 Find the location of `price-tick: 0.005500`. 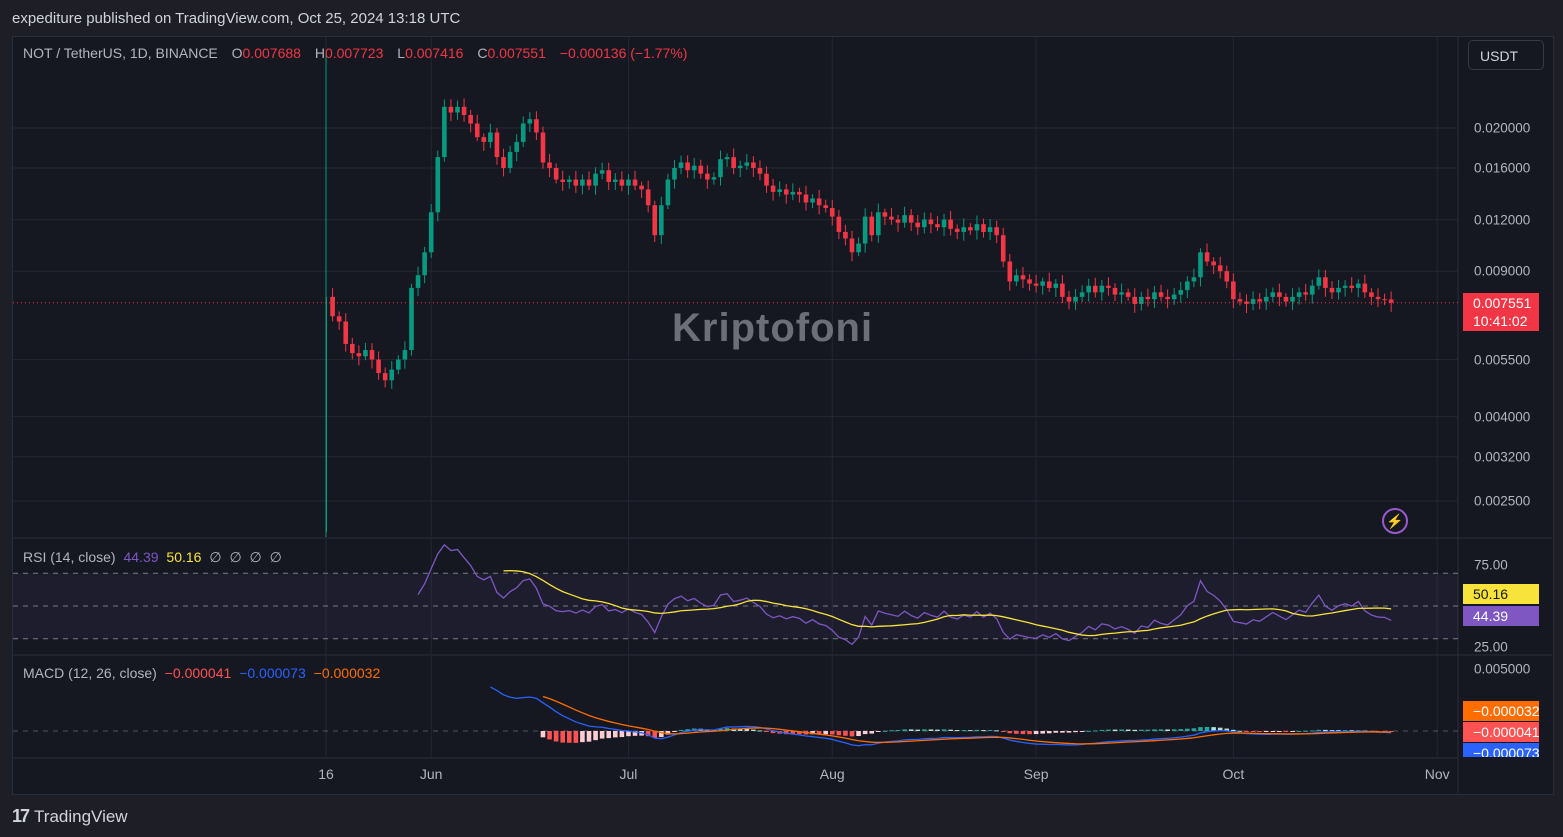

price-tick: 0.005500 is located at coordinates (1502, 360).